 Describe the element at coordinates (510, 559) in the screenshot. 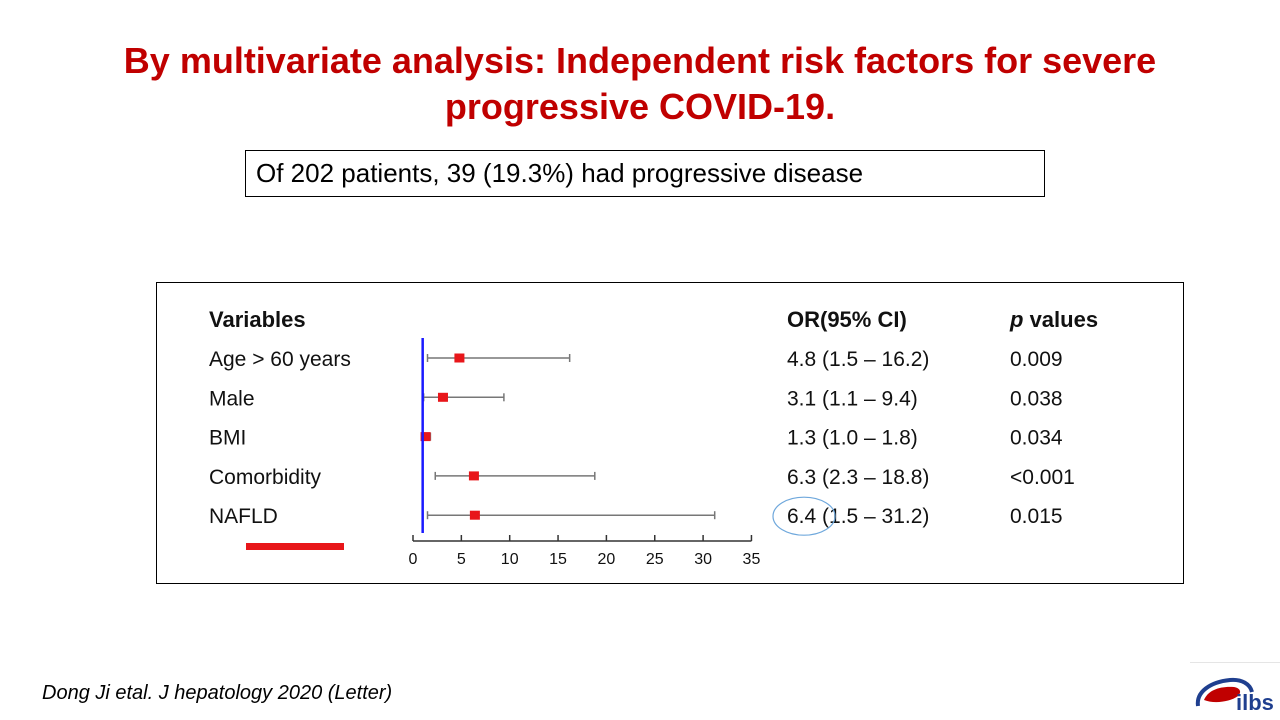

I see `x-tick-label: 10` at that location.